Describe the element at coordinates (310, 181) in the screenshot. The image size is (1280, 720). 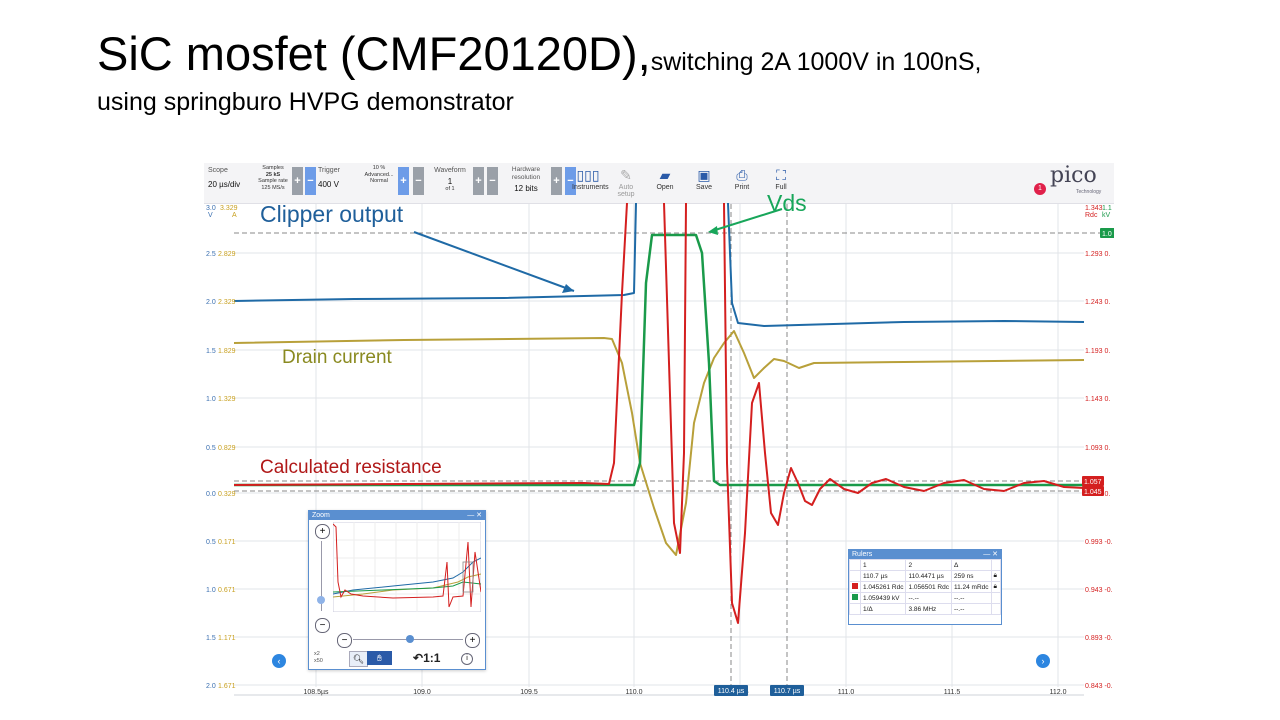
I see `timebase-increase-button: −` at that location.